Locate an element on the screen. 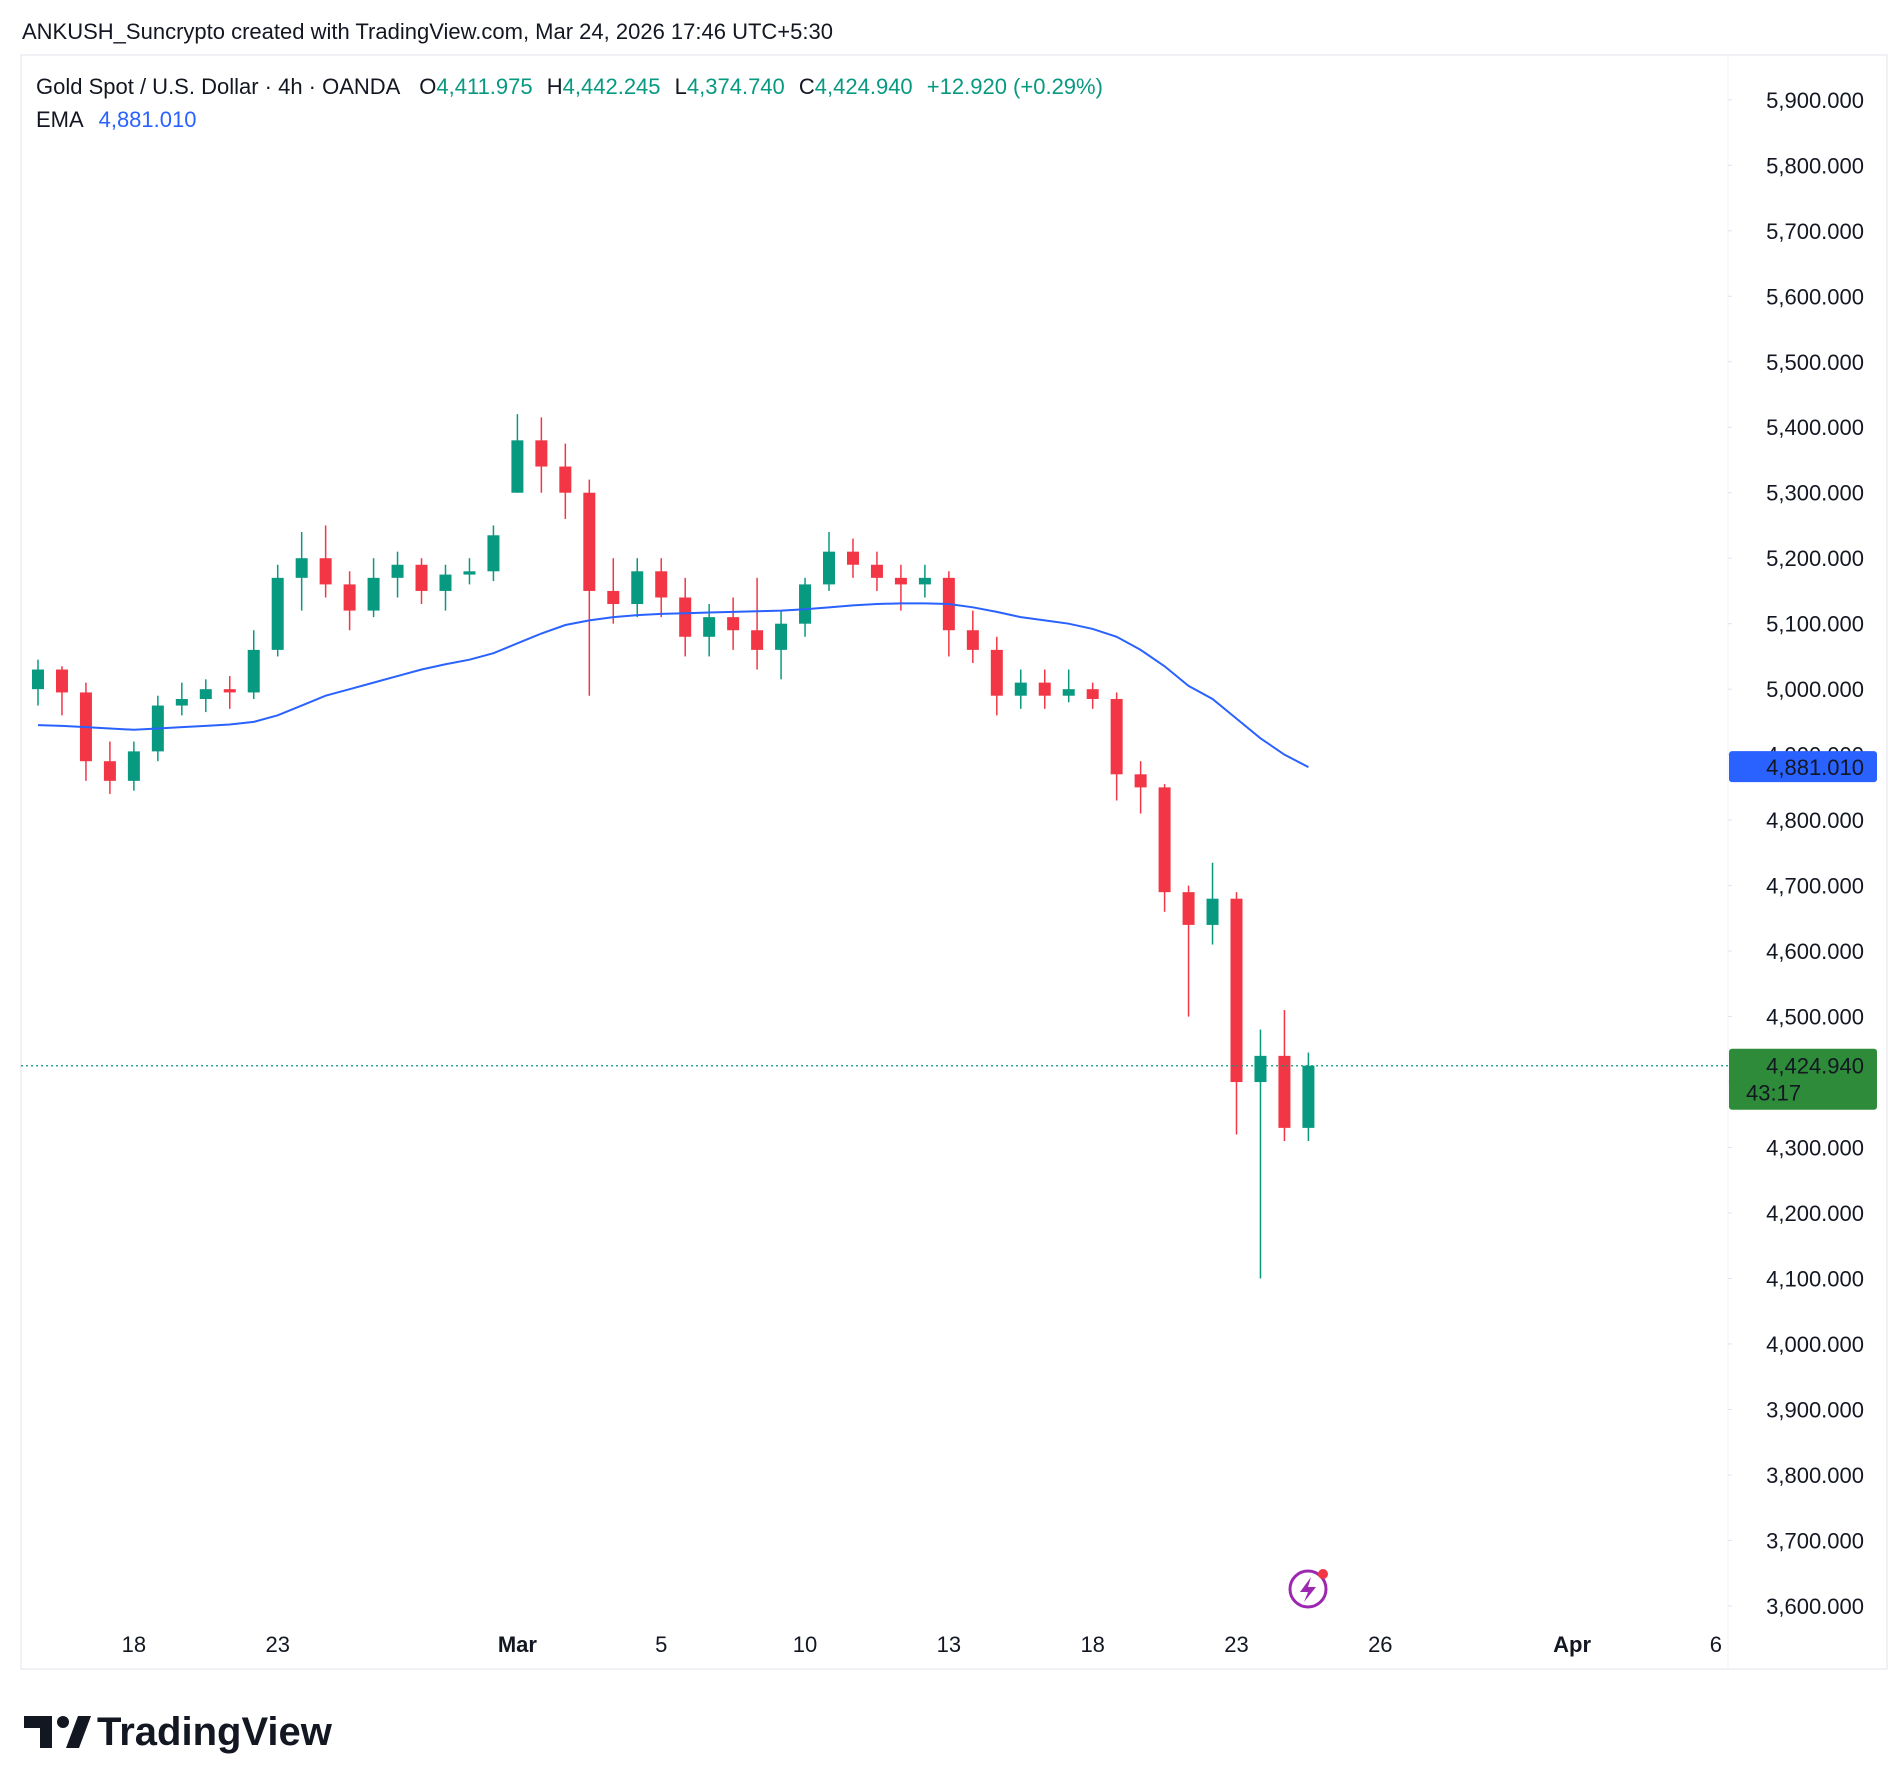 This screenshot has height=1782, width=1898. legend-change: +12.920 (+0.29%) is located at coordinates (1015, 86).